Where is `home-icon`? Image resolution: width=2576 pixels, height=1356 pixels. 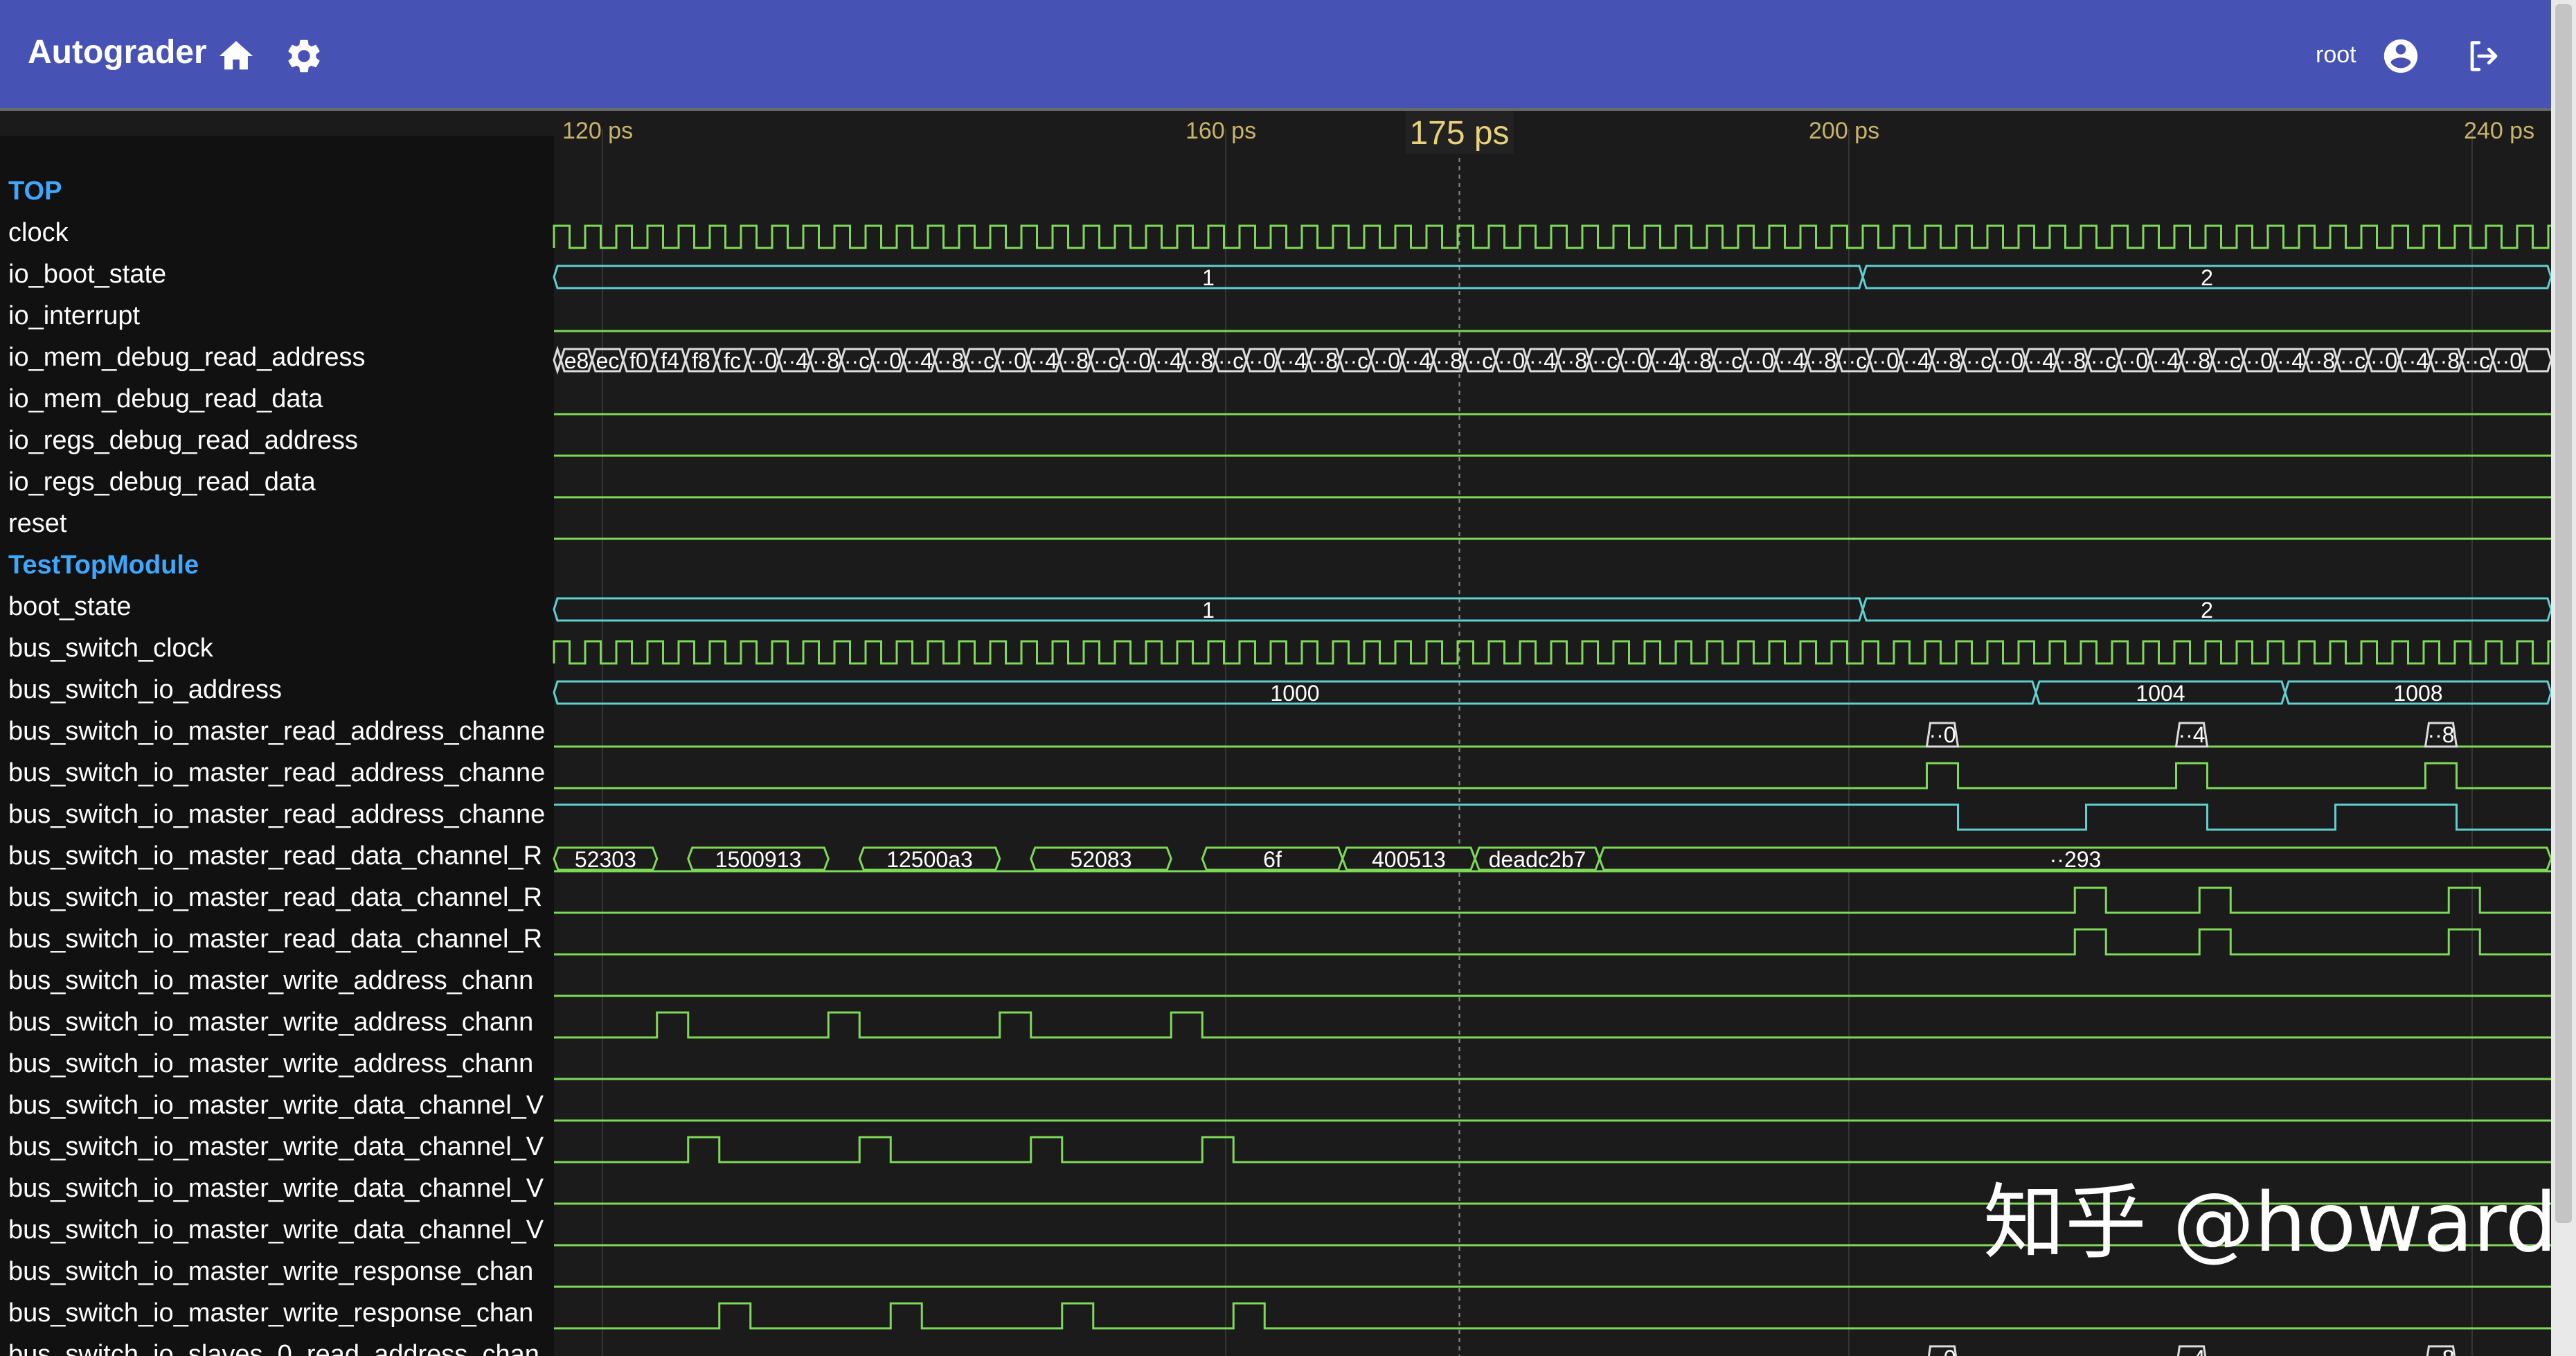
home-icon is located at coordinates (236, 56).